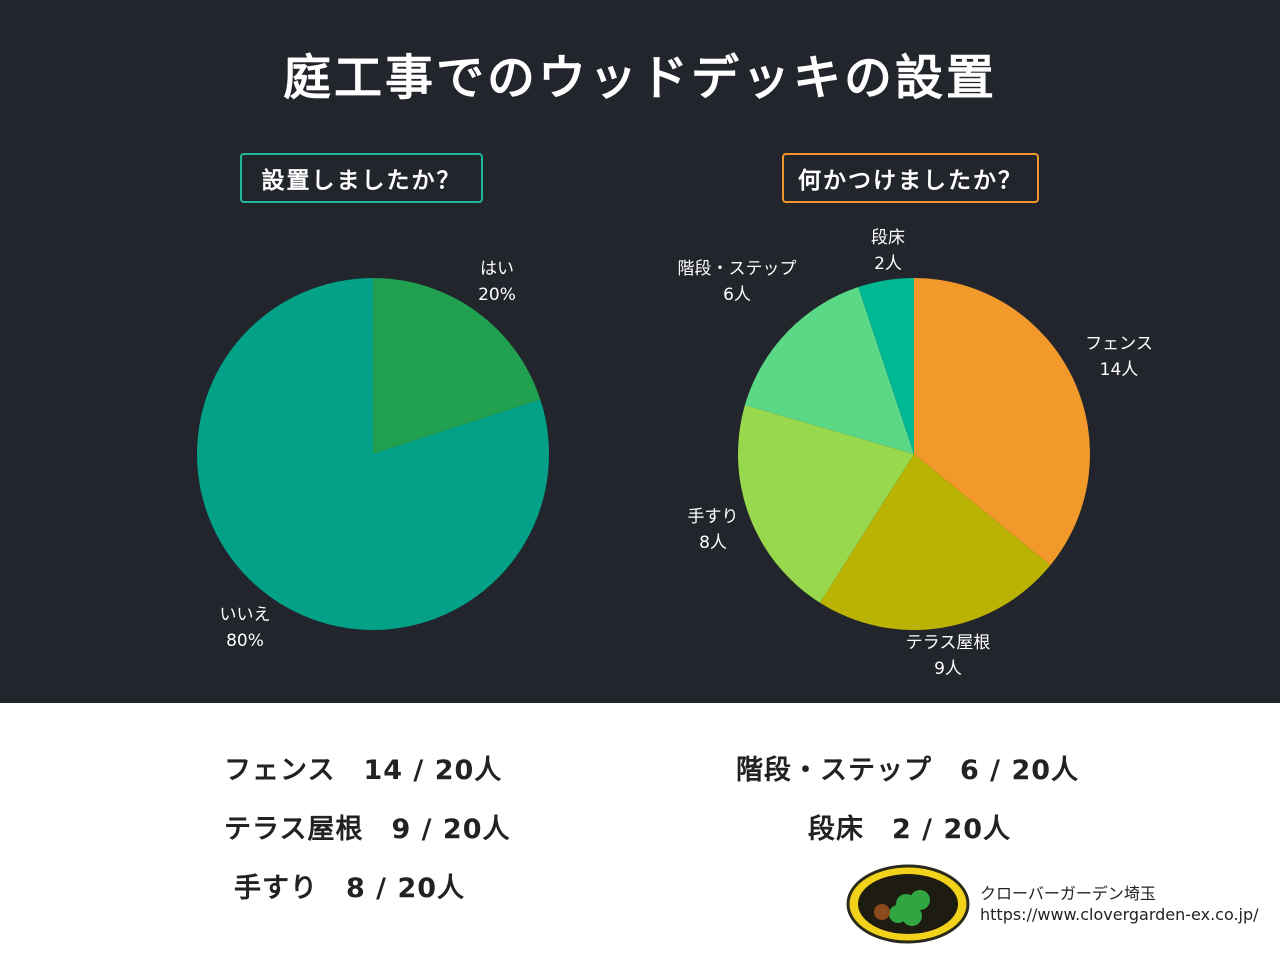 The width and height of the screenshot is (1280, 960). Describe the element at coordinates (361, 178) in the screenshot. I see `pie1-question-box: 設置しましたか？` at that location.